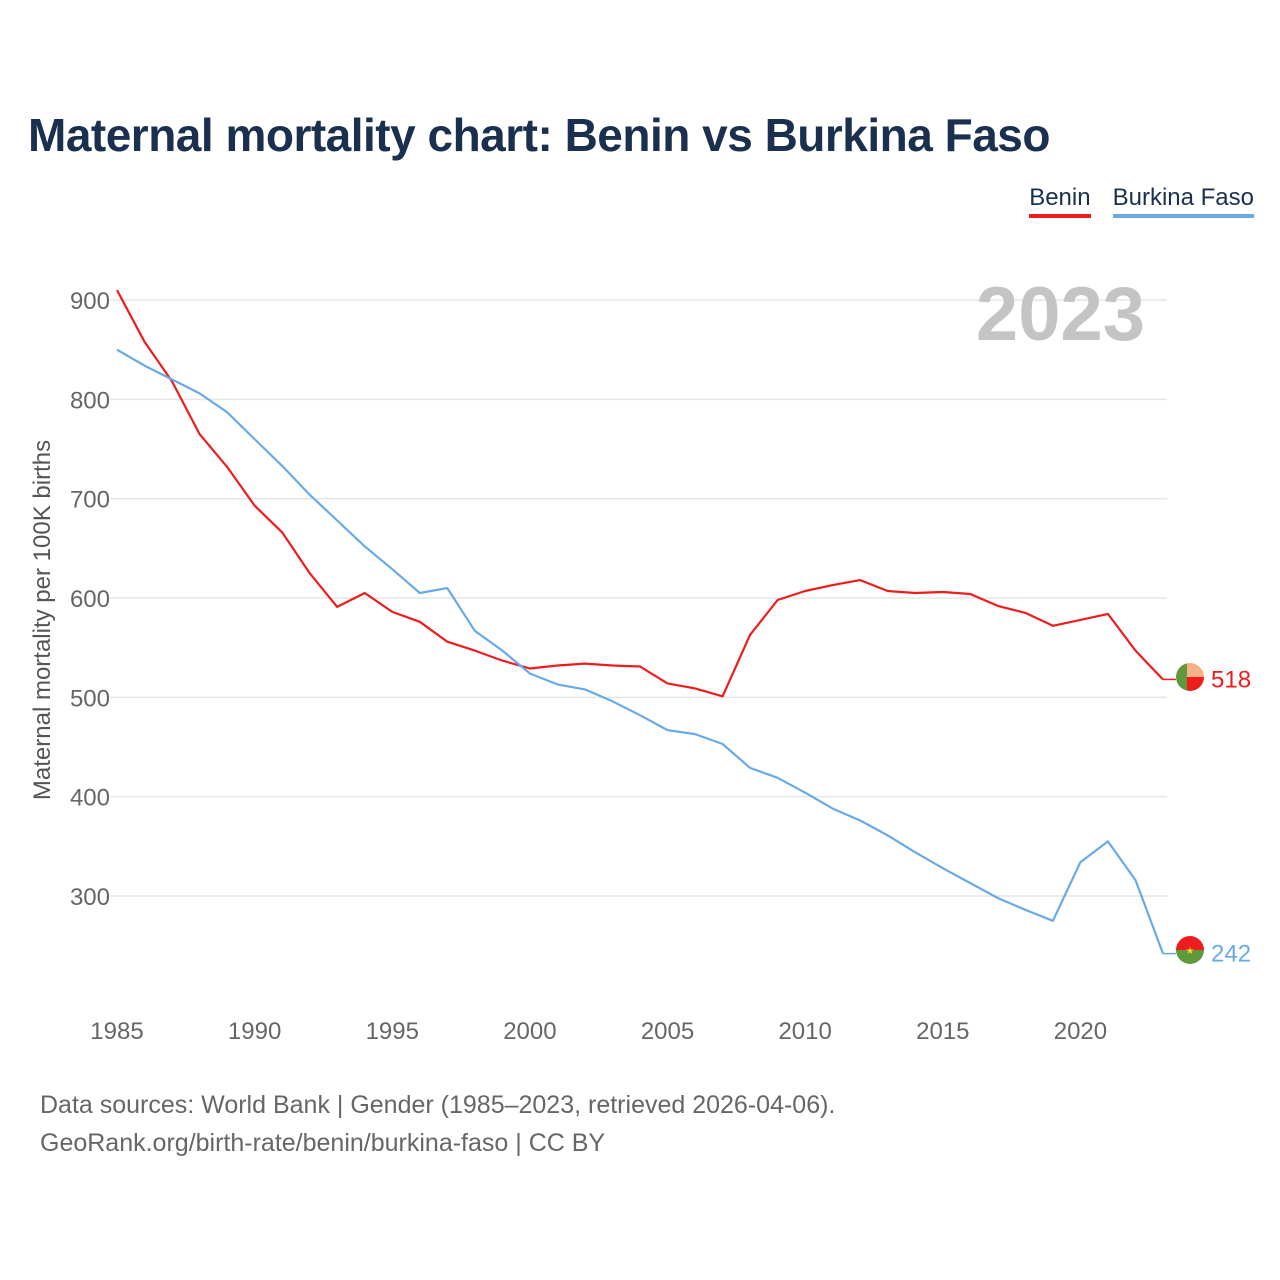 Image resolution: width=1280 pixels, height=1280 pixels. I want to click on y-tick-label: 800, so click(90, 400).